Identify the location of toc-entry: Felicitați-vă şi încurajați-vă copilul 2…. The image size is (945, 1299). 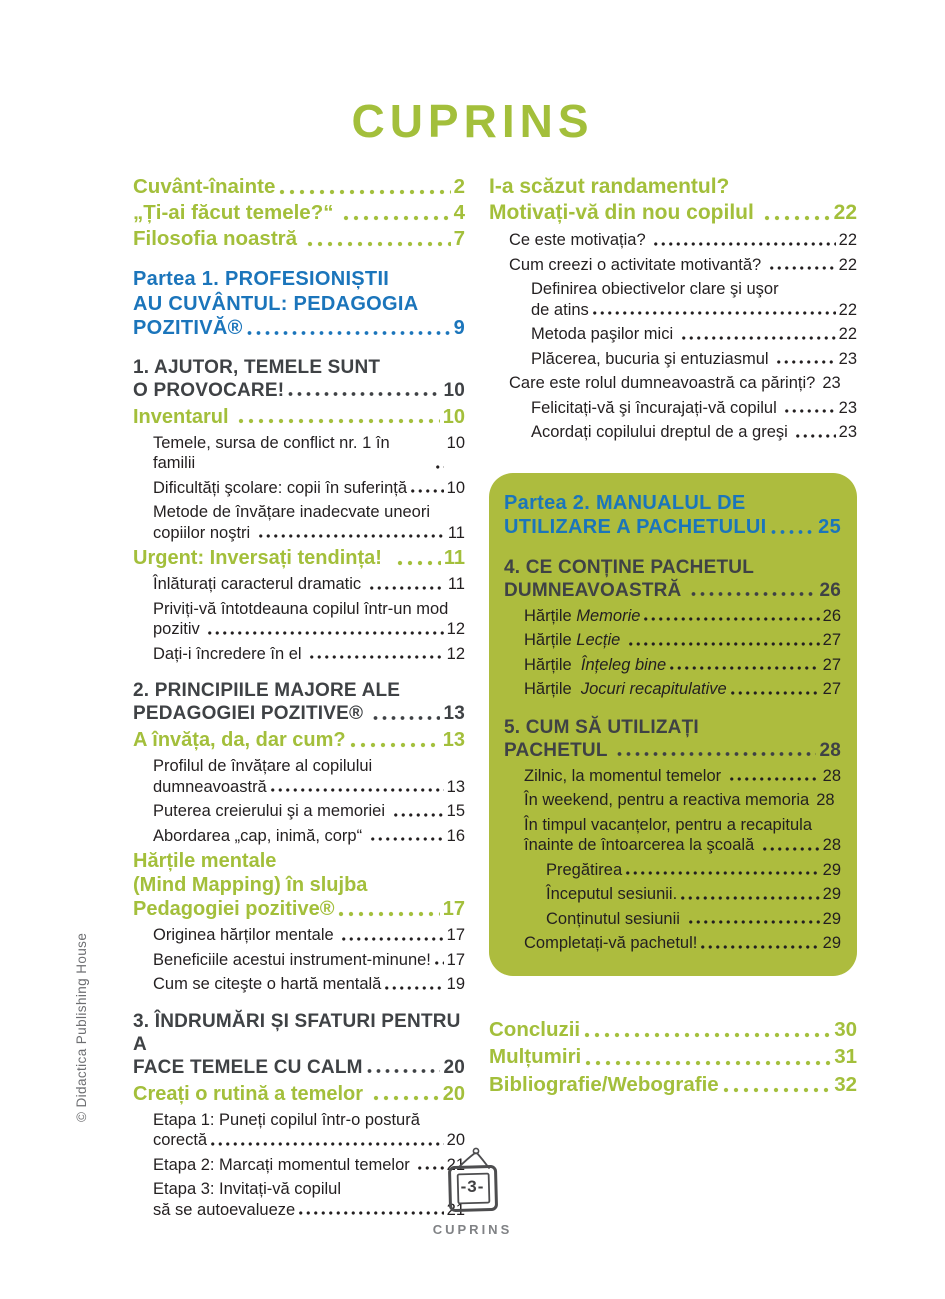
(673, 407).